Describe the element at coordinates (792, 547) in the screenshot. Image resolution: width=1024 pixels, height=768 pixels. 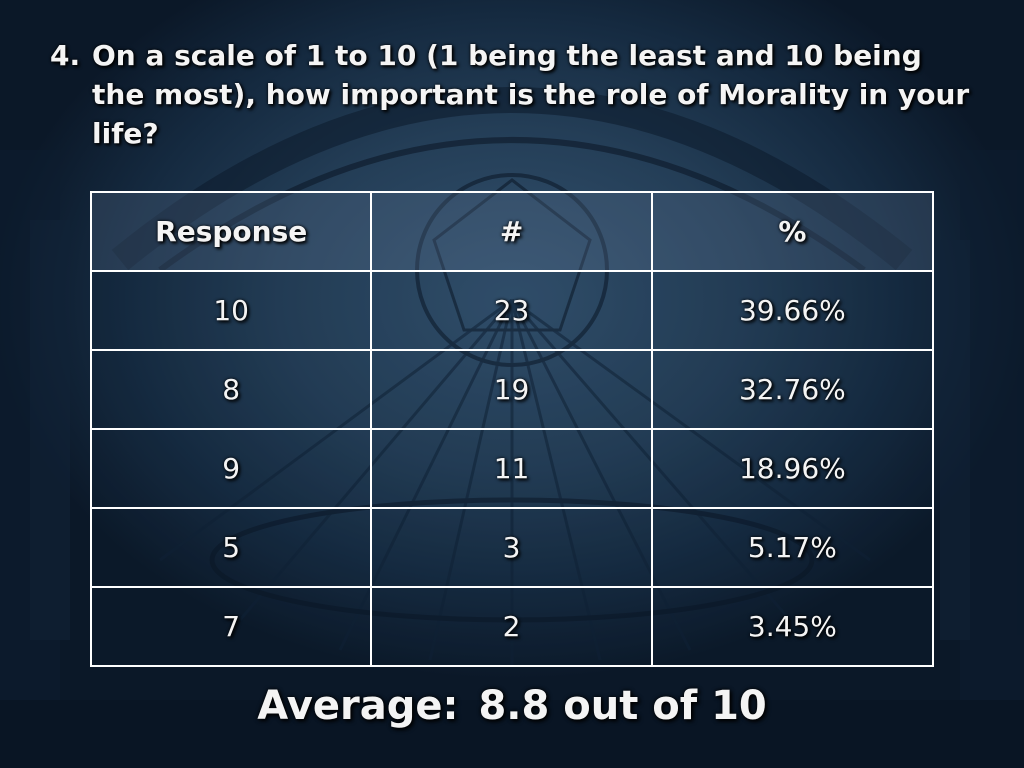
I see `percent-cell: 5.17%` at that location.